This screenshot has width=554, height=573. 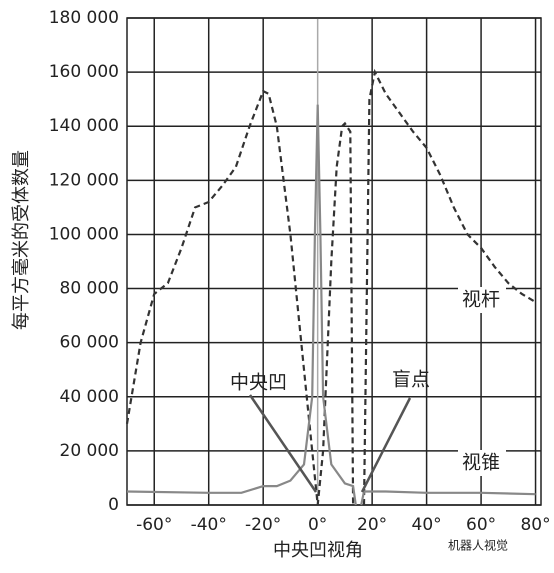 I want to click on x-tick-label: 20°, so click(x=372, y=525).